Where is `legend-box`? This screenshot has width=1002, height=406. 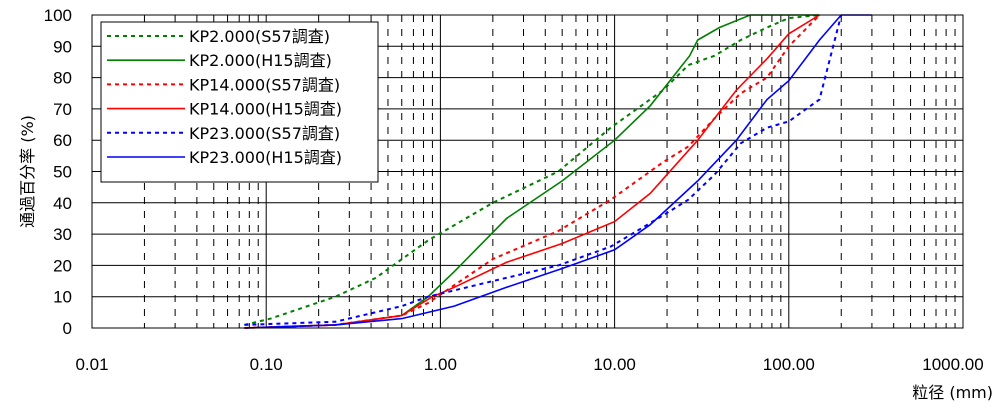
legend-box is located at coordinates (239, 102).